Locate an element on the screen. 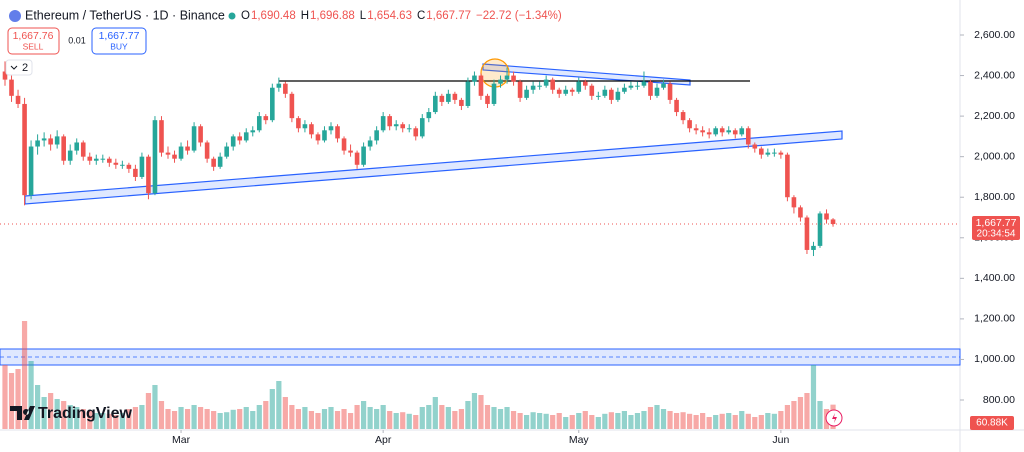  y-tick-label: 2,600.00 is located at coordinates (994, 35).